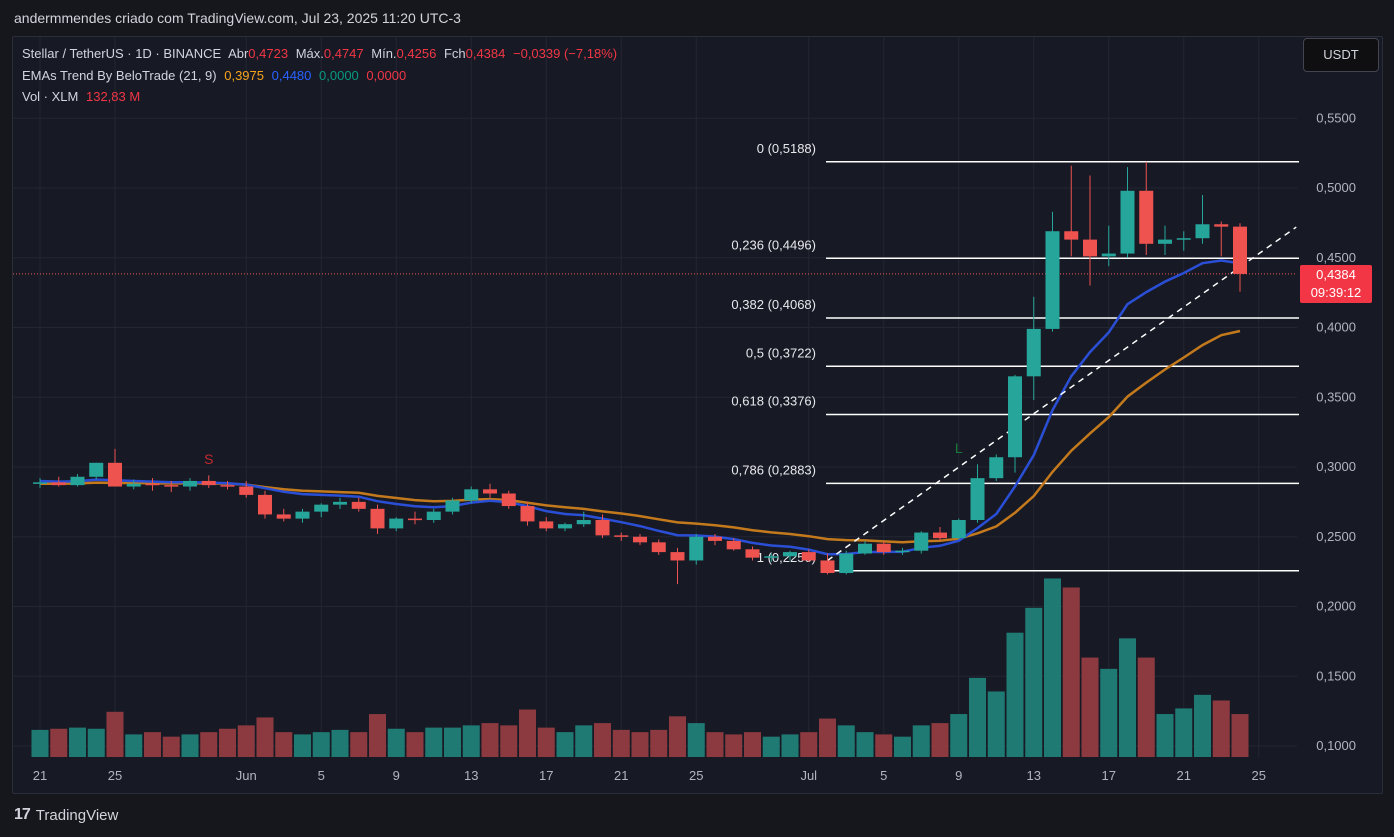 The image size is (1394, 837). I want to click on y-axis-tick-label: 0,1500, so click(1336, 675).